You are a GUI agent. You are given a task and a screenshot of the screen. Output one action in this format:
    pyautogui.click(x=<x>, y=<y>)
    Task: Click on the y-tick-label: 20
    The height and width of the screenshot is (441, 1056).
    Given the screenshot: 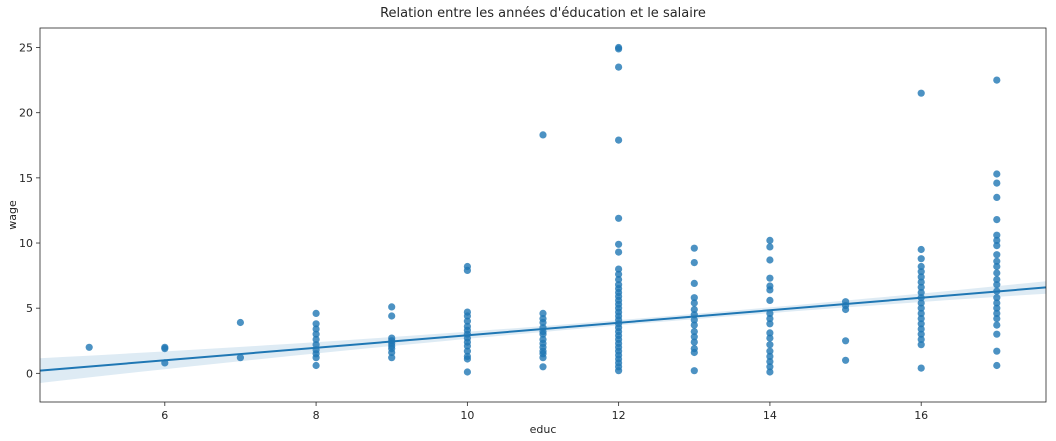 What is the action you would take?
    pyautogui.click(x=26, y=113)
    